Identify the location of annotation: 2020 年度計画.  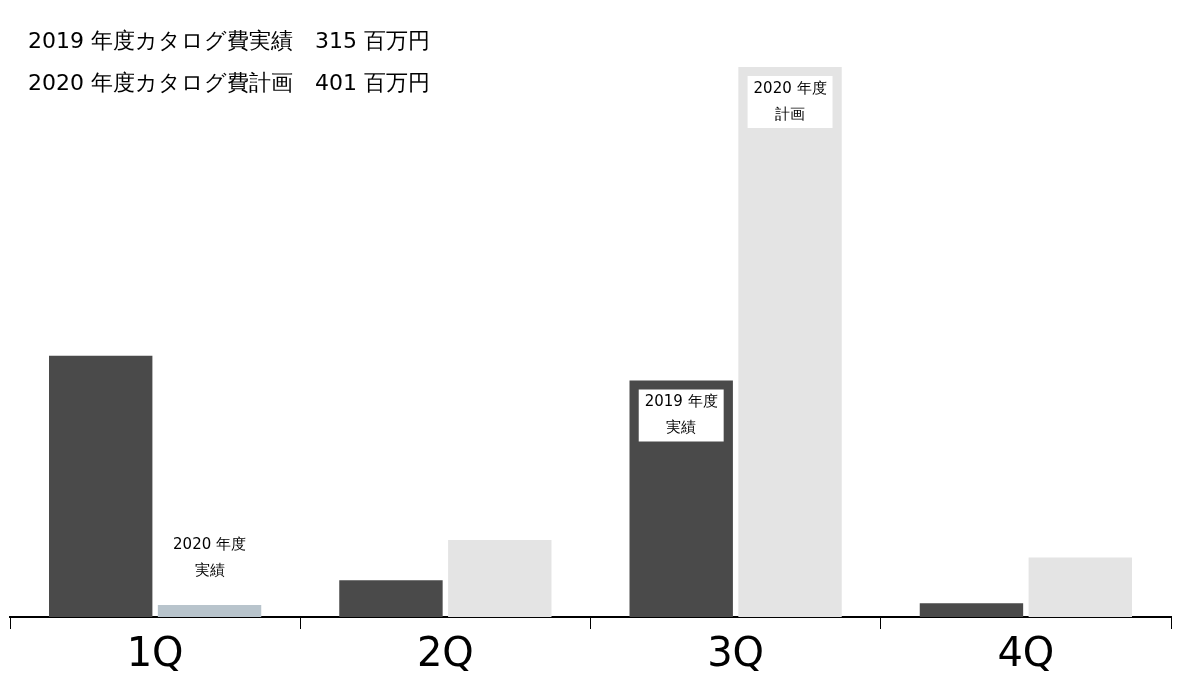
(790, 100).